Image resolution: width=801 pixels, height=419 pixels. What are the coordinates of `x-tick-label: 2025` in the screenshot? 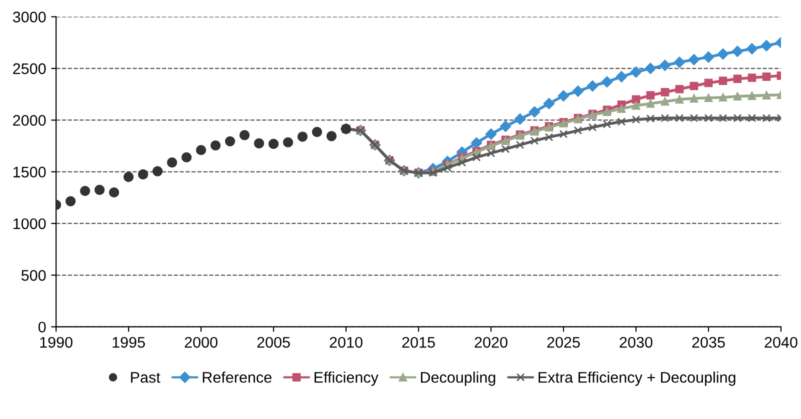 It's located at (563, 342).